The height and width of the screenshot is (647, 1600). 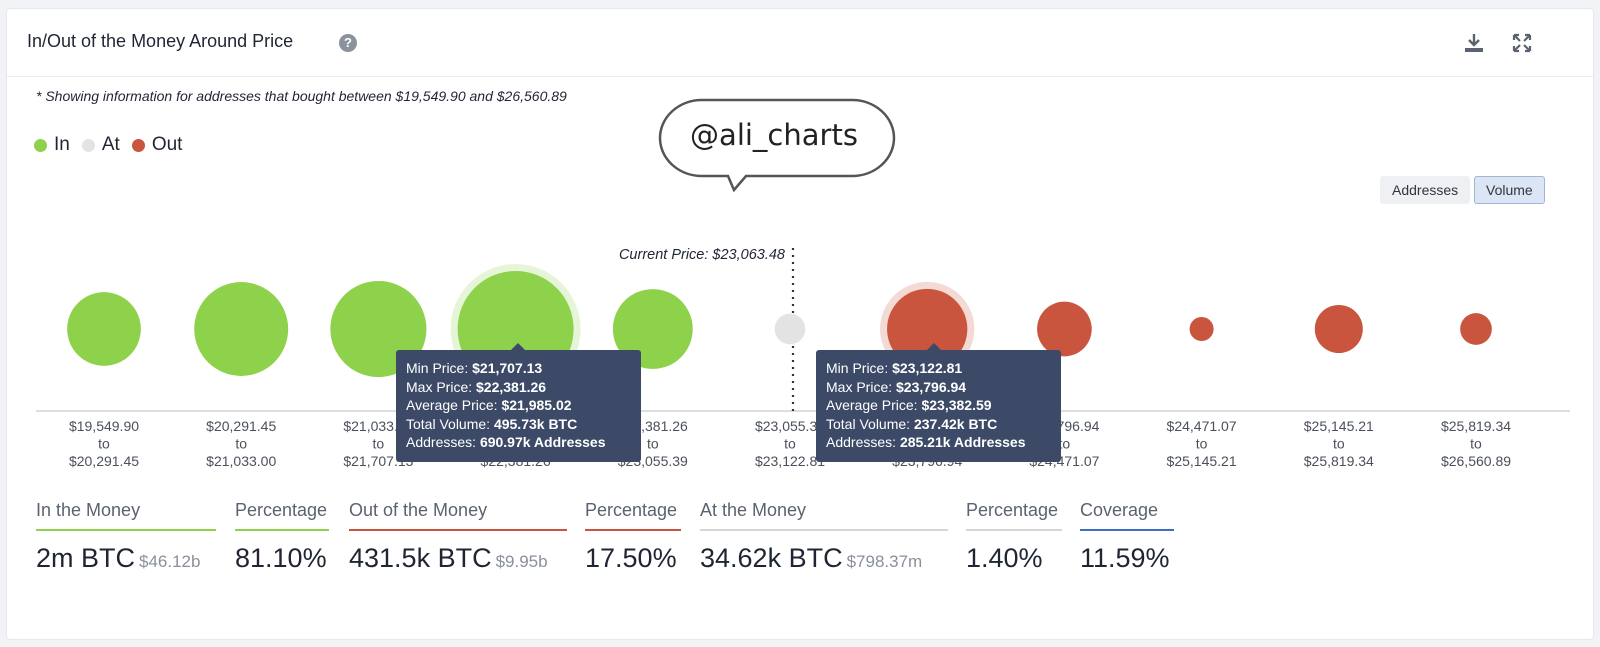 What do you see at coordinates (912, 423) in the screenshot?
I see `tooltip-volume: Total Volume: 237.42k BTC` at bounding box center [912, 423].